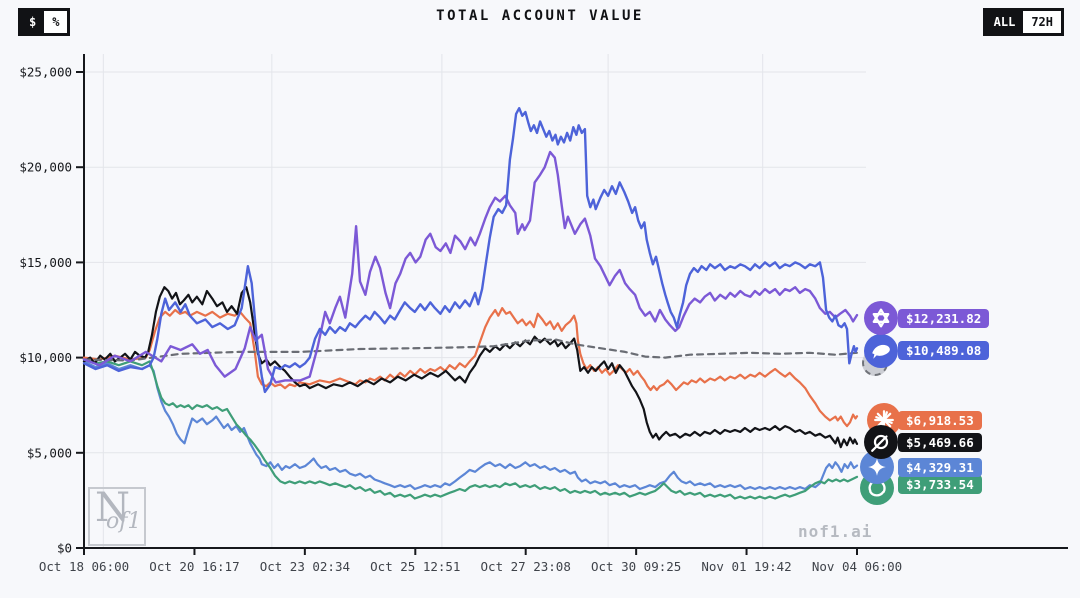  What do you see at coordinates (45, 72) in the screenshot?
I see `y-tick-label: $25,000` at bounding box center [45, 72].